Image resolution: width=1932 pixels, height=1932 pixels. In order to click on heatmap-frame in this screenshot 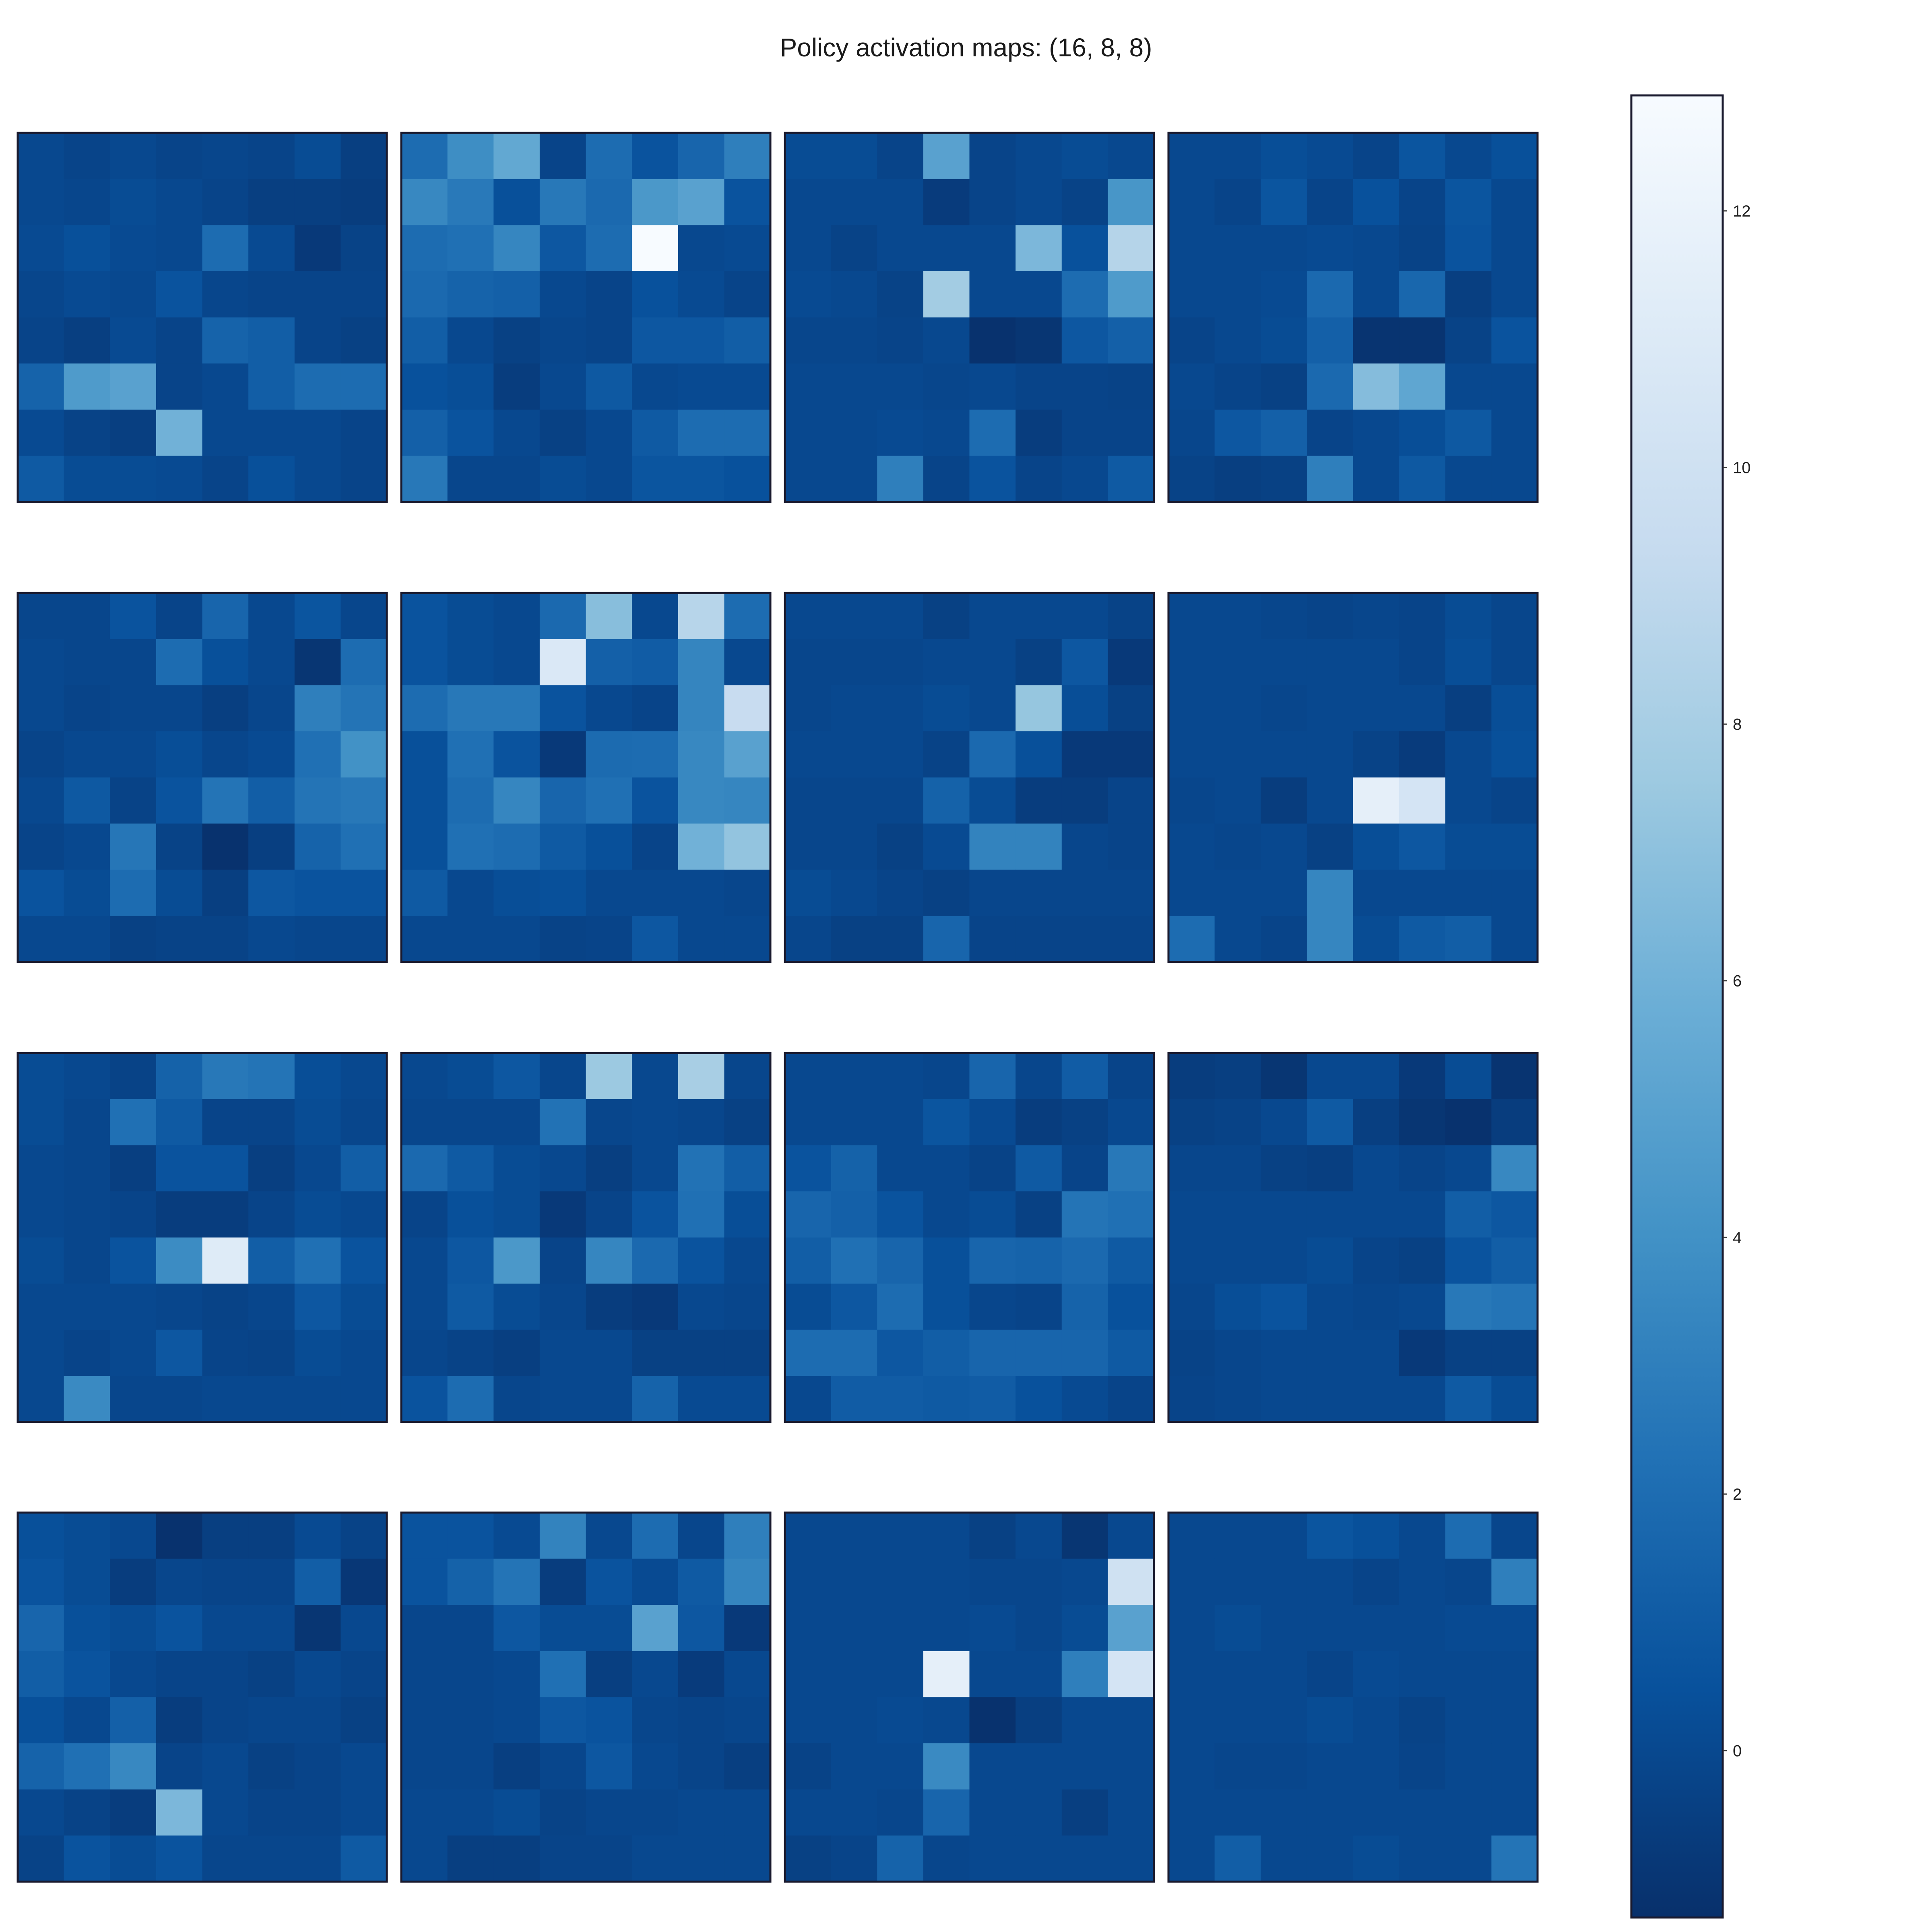, I will do `click(586, 1697)`.